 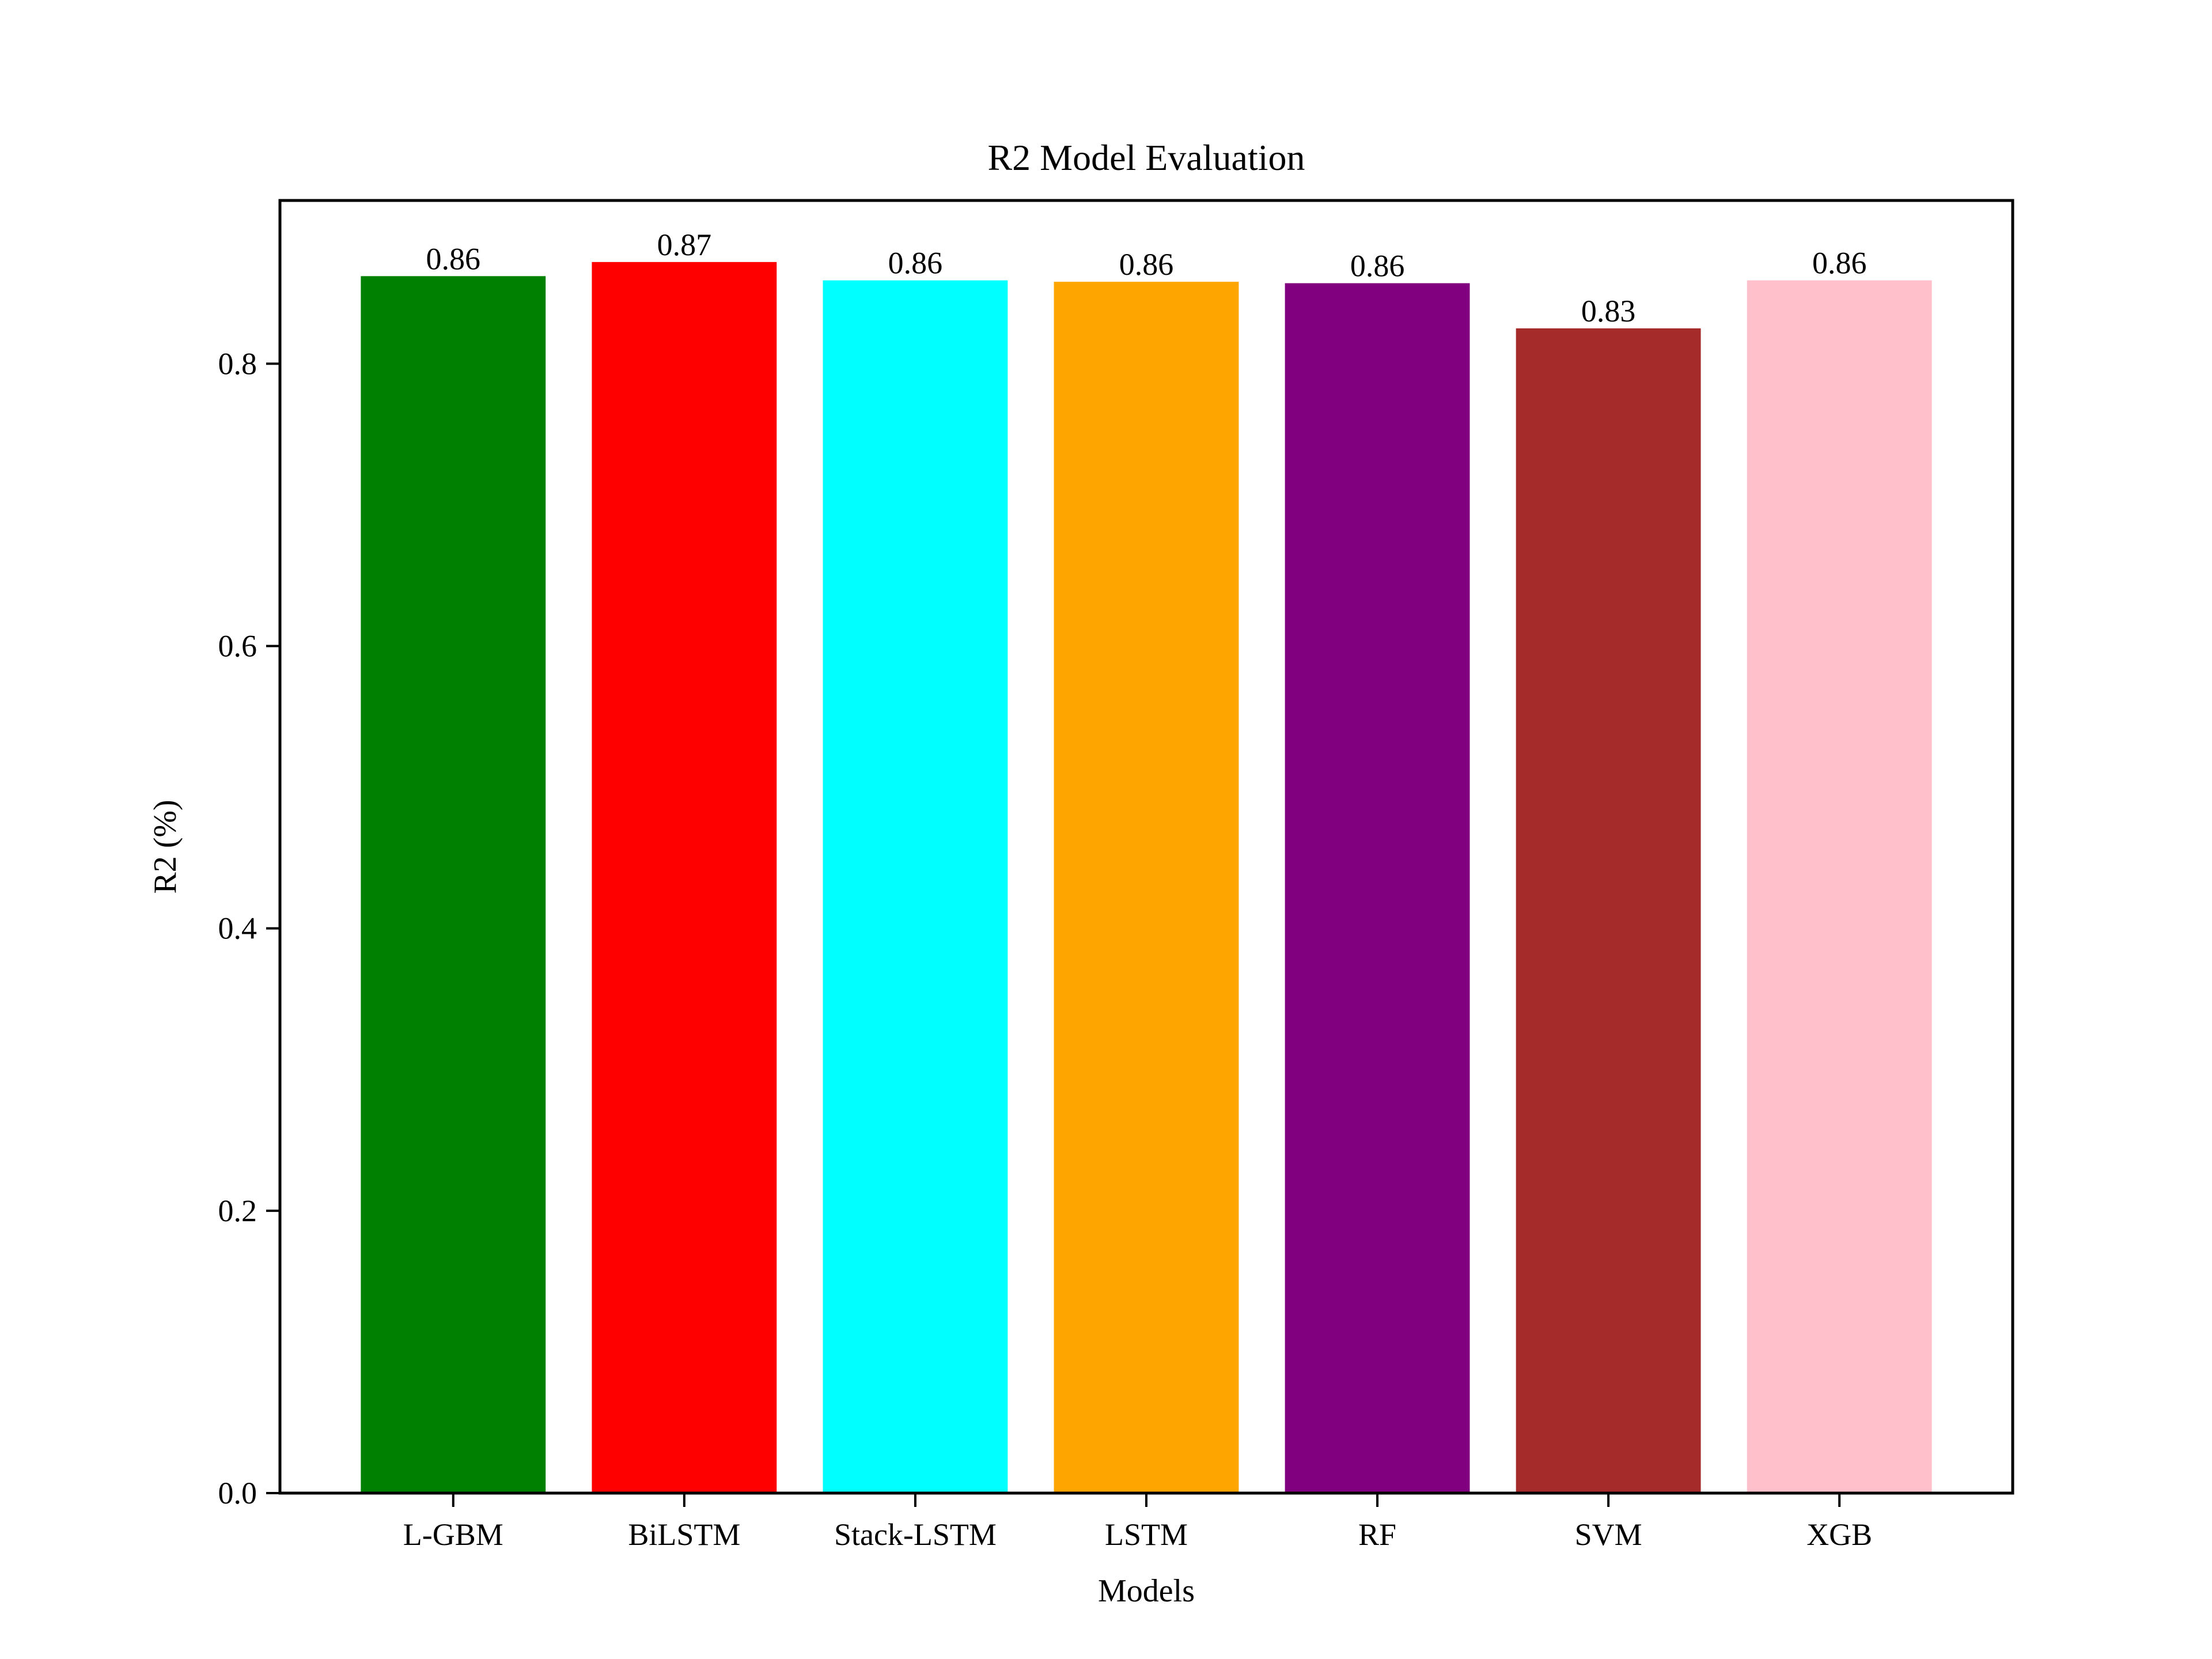 I want to click on x-tick-label-bilstm: BiLSTM, so click(x=684, y=1534).